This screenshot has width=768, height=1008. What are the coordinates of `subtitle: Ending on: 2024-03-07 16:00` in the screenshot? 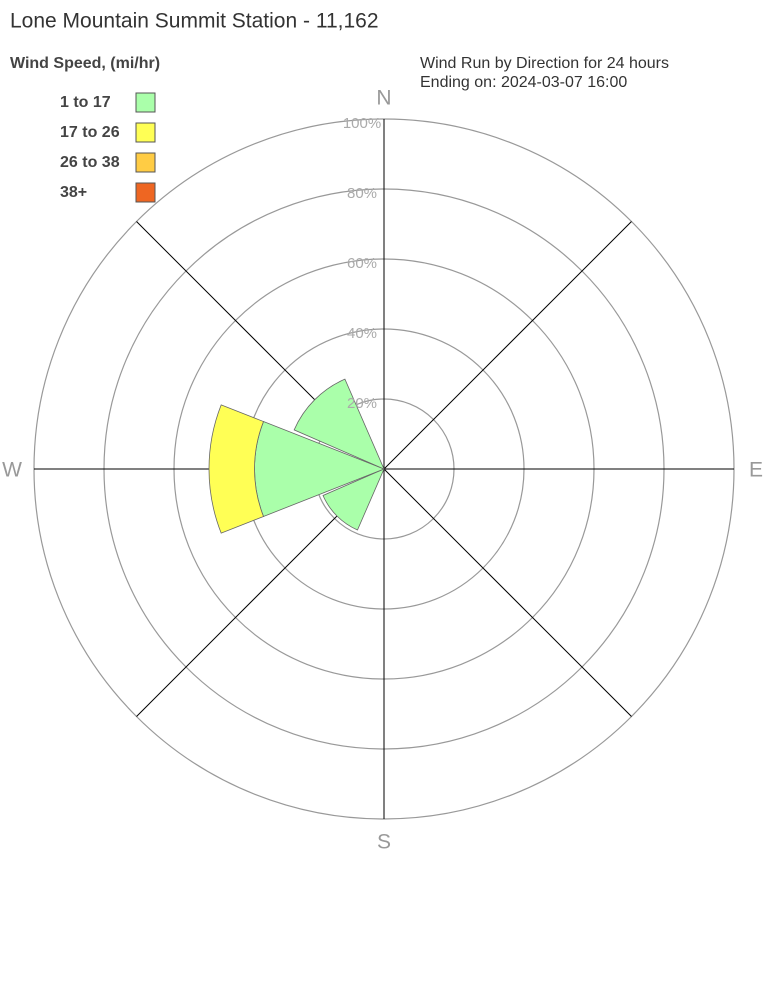 It's located at (523, 82).